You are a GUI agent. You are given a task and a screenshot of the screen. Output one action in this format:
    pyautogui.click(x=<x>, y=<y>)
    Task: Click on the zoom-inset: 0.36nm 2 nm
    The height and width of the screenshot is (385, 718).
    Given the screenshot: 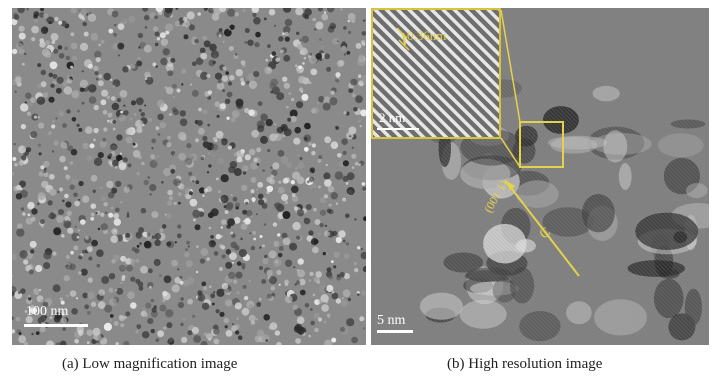 What is the action you would take?
    pyautogui.click(x=436, y=73)
    